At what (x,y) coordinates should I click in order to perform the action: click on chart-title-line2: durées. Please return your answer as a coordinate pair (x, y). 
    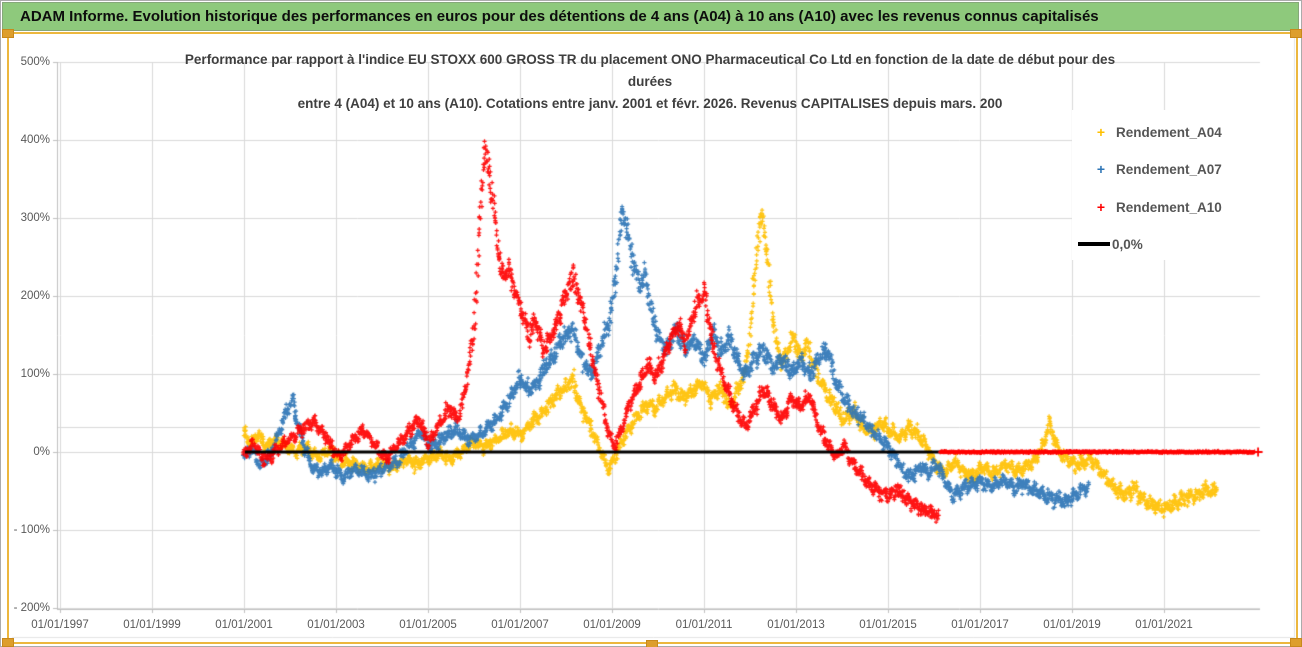
    Looking at the image, I should click on (650, 81).